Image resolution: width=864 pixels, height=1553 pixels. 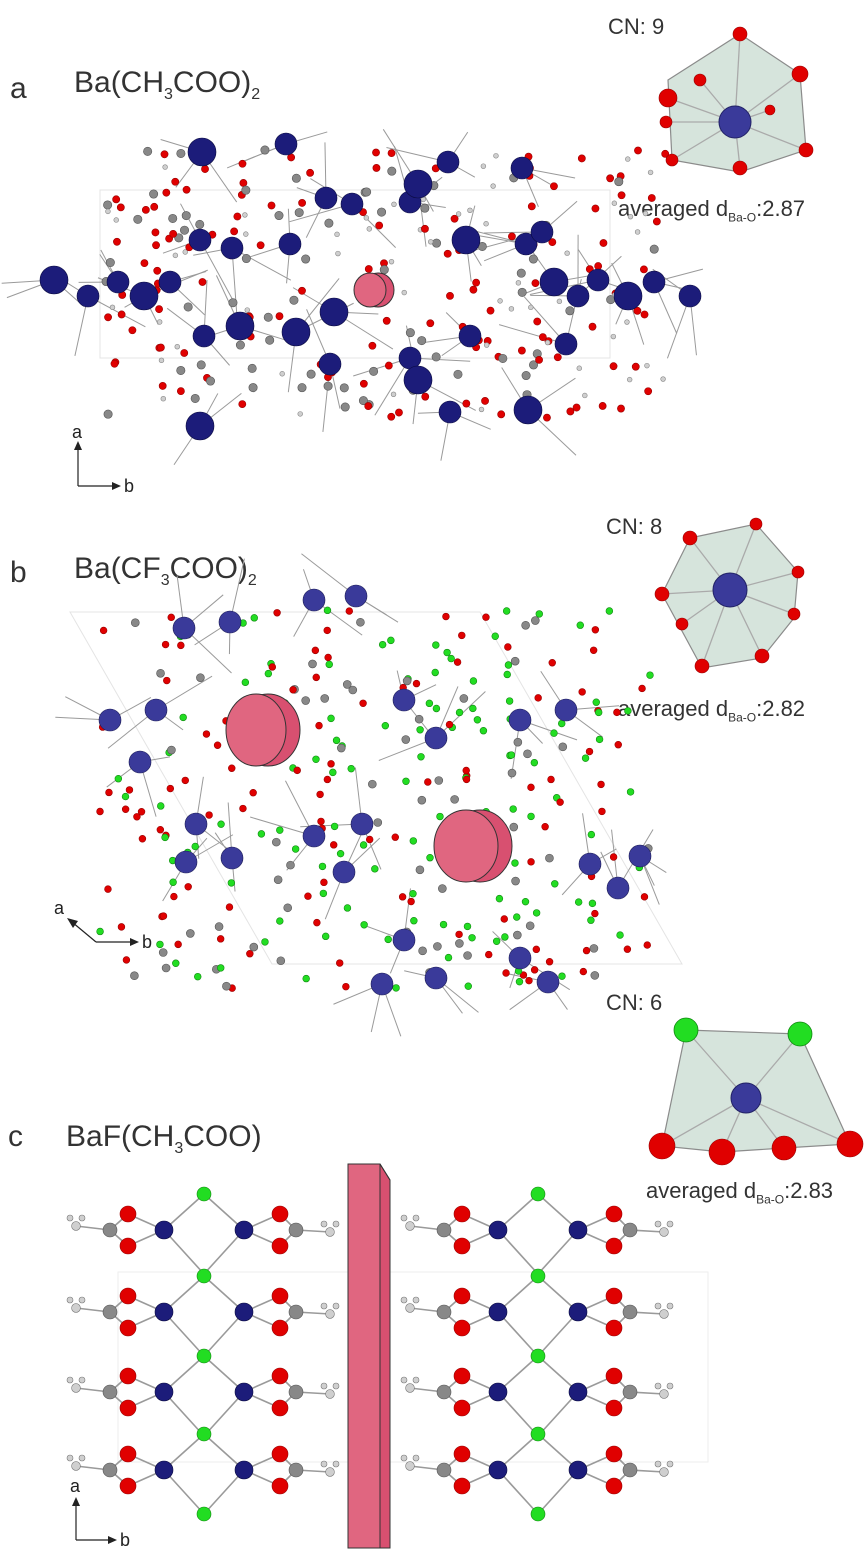 I want to click on unit-cell-outline, so click(x=413, y=1367).